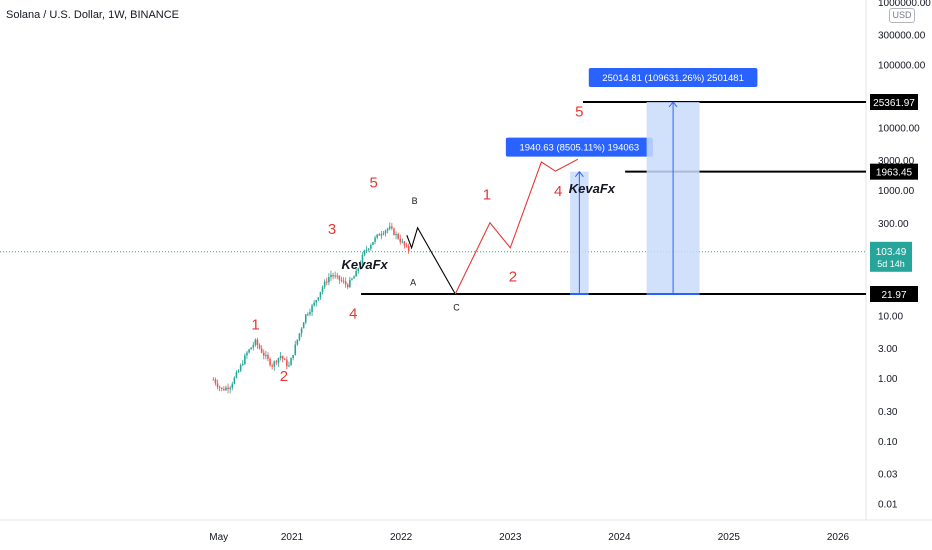  What do you see at coordinates (284, 376) in the screenshot?
I see `wave-label: 2` at bounding box center [284, 376].